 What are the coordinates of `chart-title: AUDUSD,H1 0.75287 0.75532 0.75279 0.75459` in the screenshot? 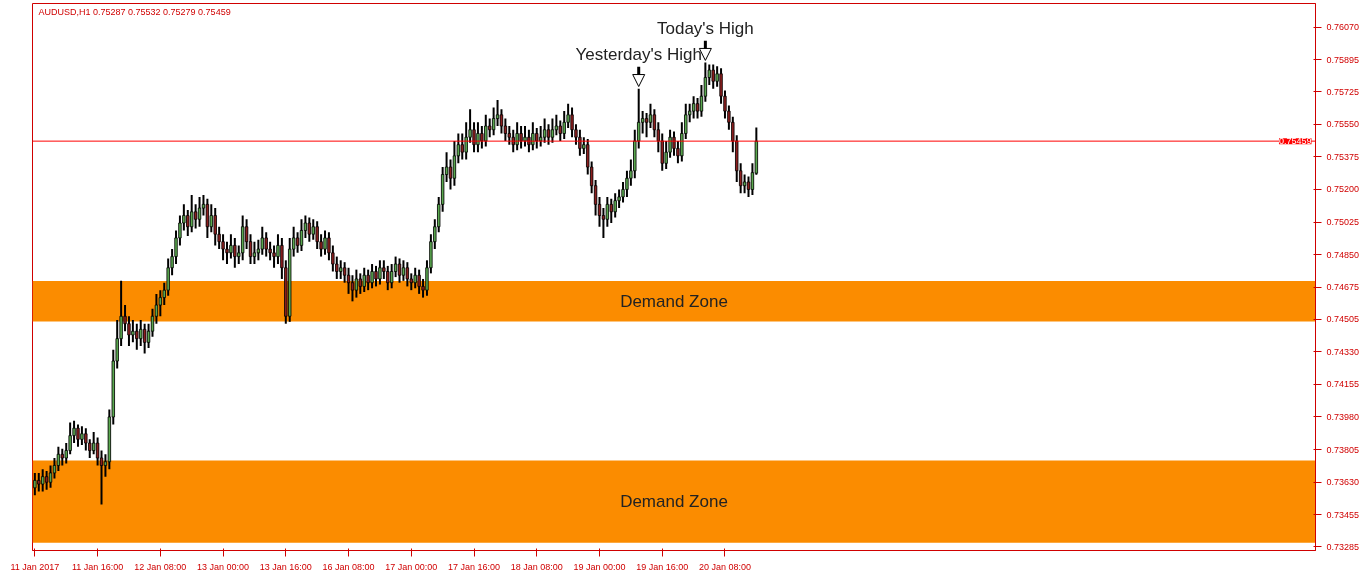 It's located at (134, 11).